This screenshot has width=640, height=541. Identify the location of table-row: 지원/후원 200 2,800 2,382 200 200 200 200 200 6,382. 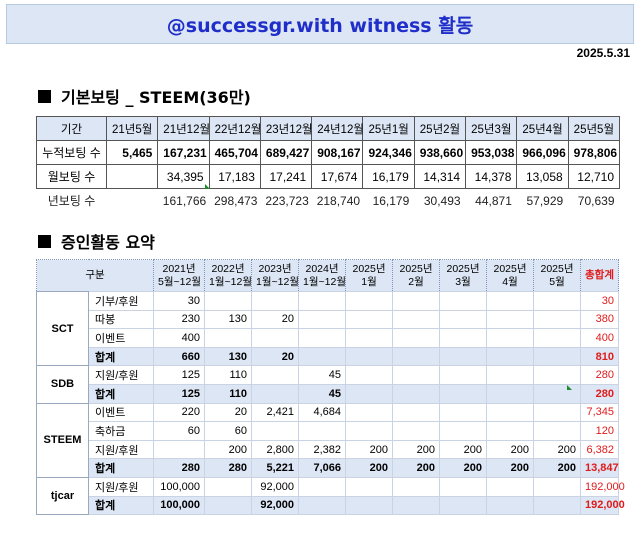
(328, 449).